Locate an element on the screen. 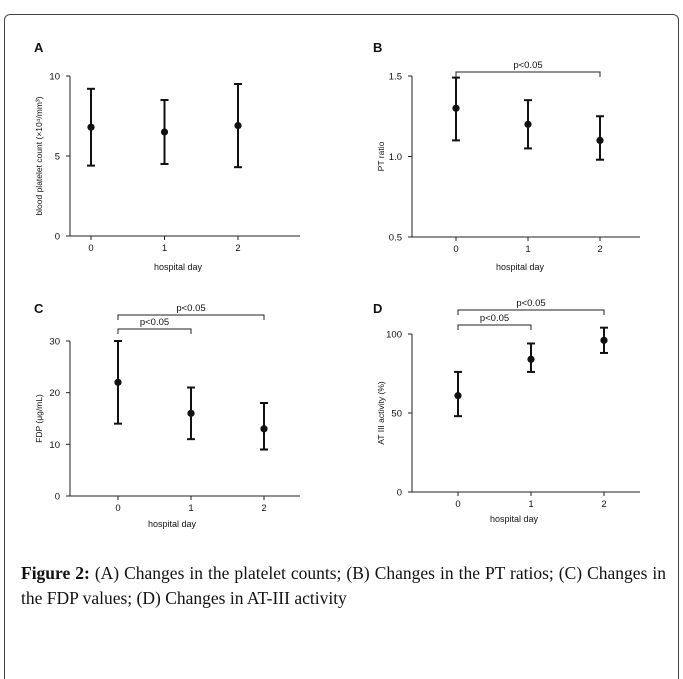 This screenshot has height=679, width=683. panel-b-xtick-label: 0 is located at coordinates (455, 249).